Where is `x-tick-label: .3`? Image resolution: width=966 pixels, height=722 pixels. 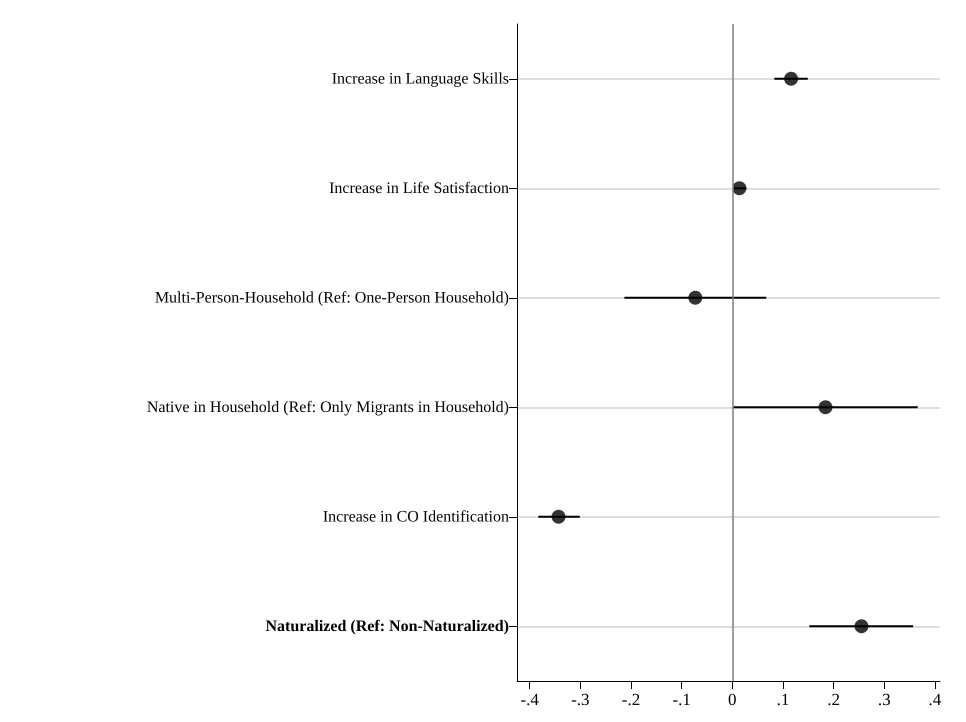
x-tick-label: .3 is located at coordinates (884, 699).